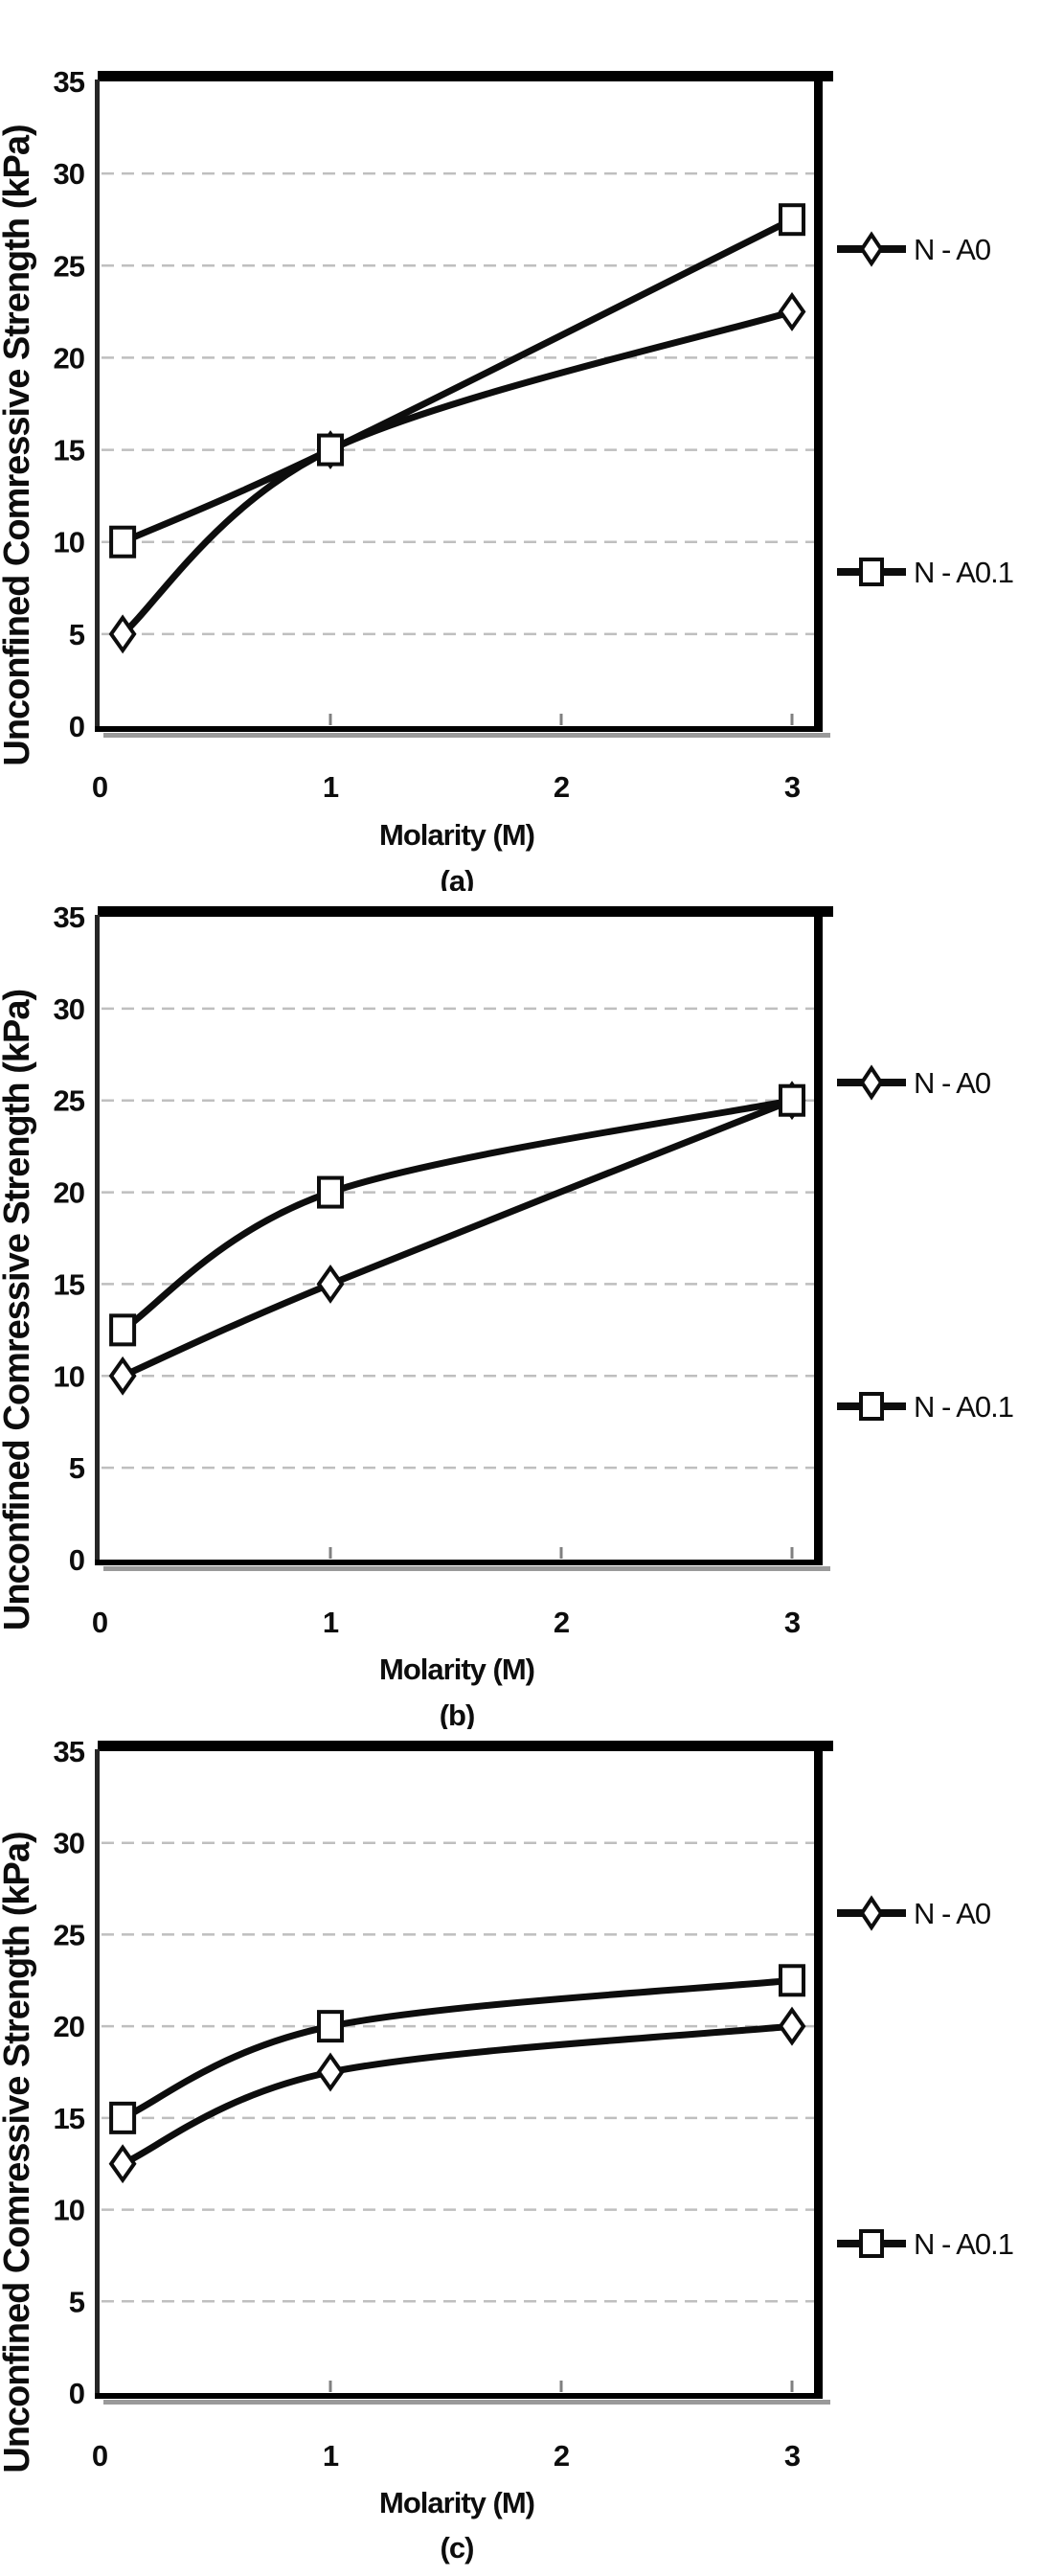 The image size is (1041, 2576). I want to click on chart-caption: (c), so click(458, 2548).